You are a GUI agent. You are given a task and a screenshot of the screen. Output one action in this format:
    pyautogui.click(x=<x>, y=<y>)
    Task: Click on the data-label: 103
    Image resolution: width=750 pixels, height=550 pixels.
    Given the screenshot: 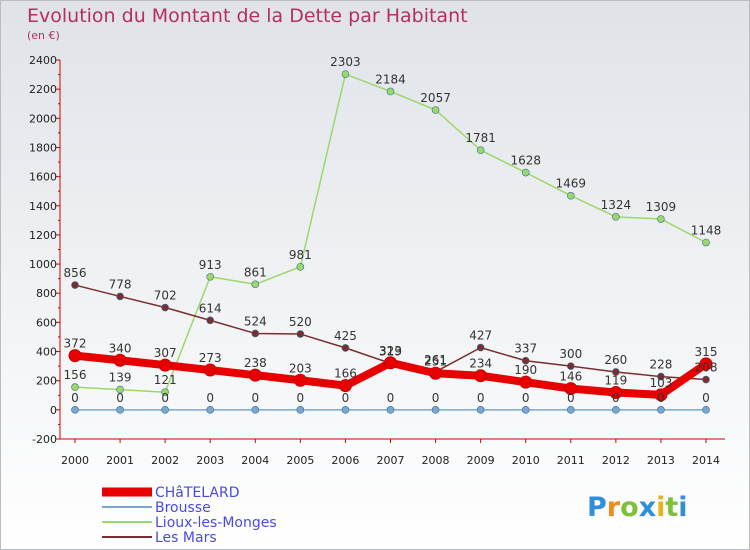 What is the action you would take?
    pyautogui.click(x=660, y=383)
    